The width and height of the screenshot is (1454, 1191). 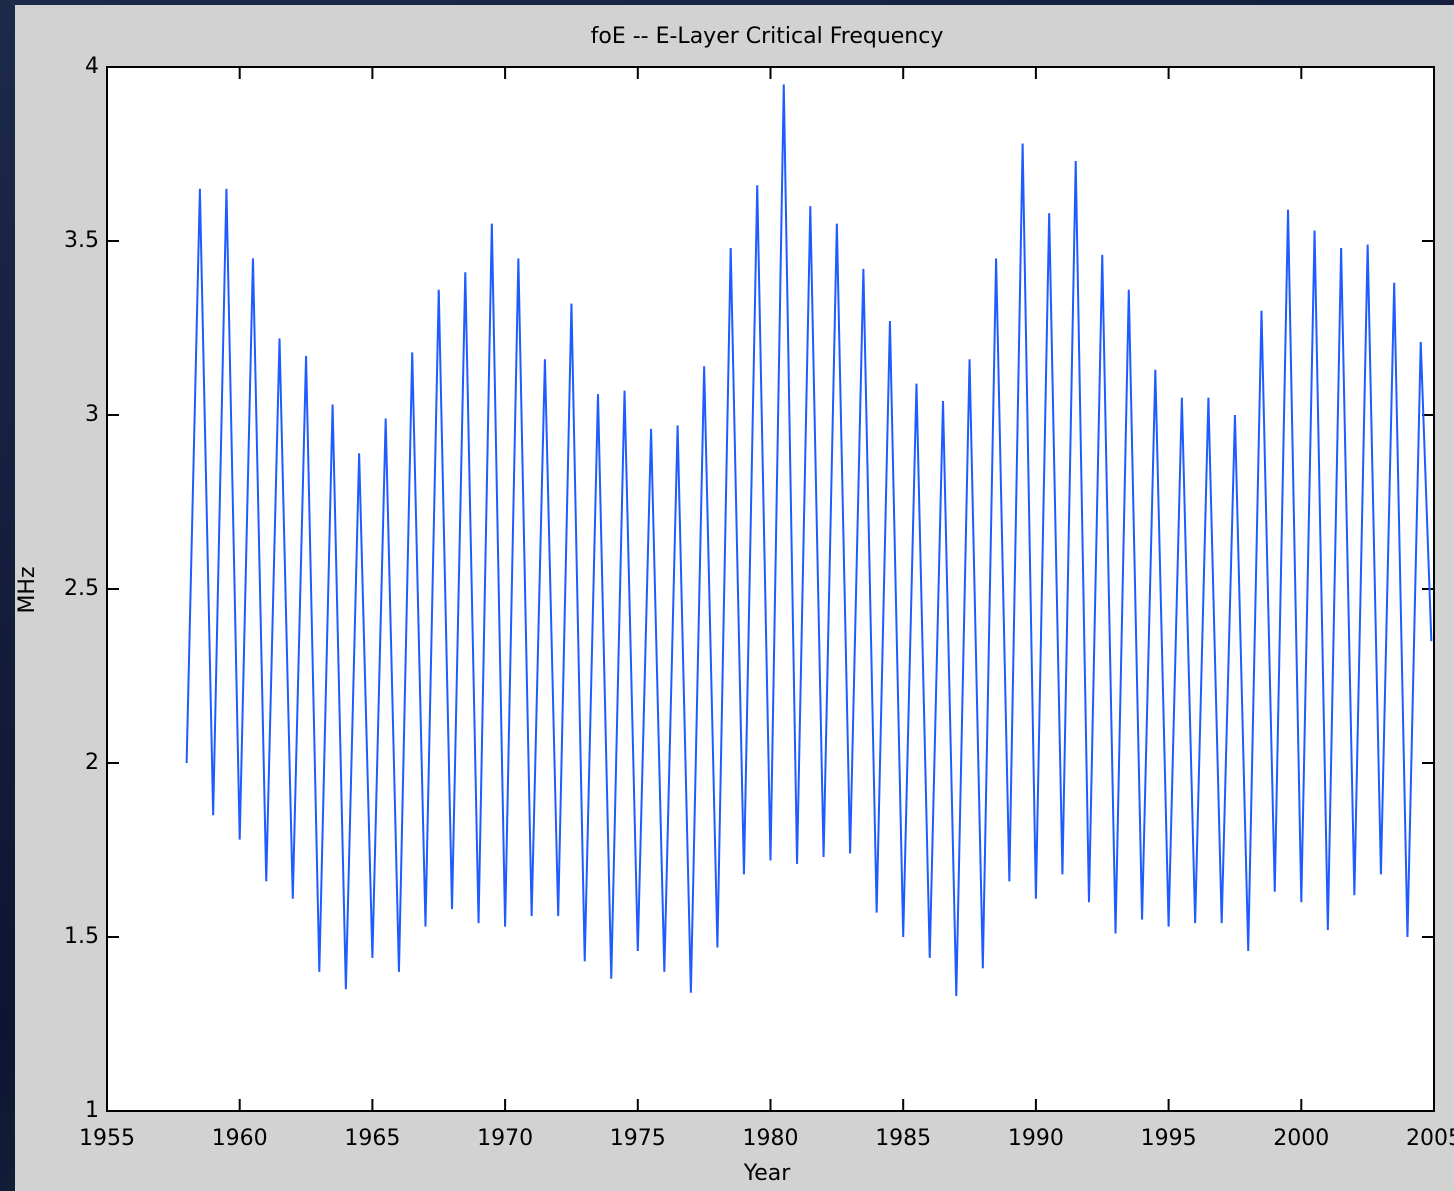 I want to click on x-tick-label: 1960, so click(x=240, y=1138).